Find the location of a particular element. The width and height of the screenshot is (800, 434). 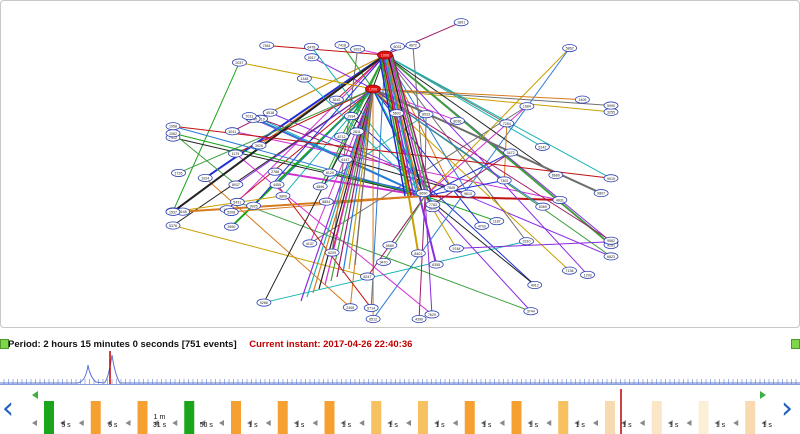

graph-node: 4896 is located at coordinates (320, 186).